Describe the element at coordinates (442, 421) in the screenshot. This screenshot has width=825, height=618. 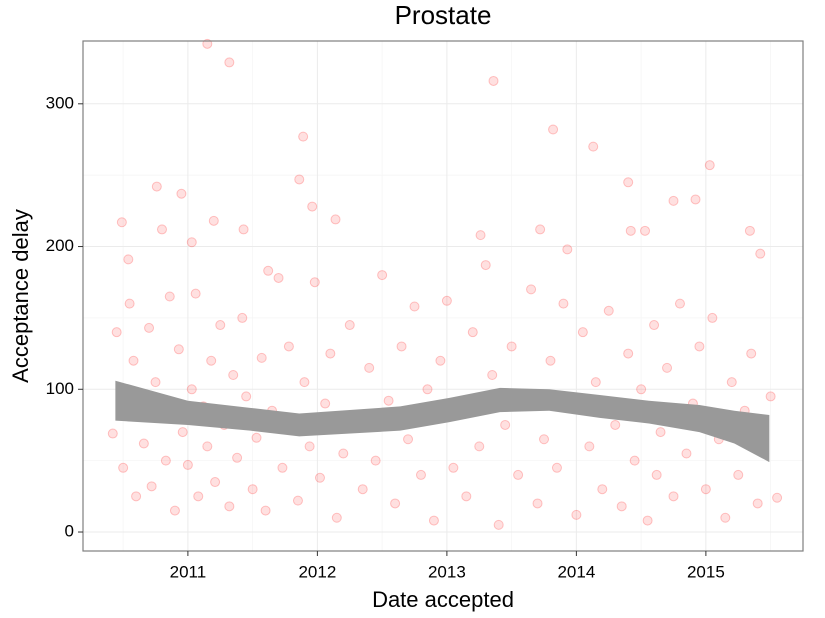
I see `confidence-band` at that location.